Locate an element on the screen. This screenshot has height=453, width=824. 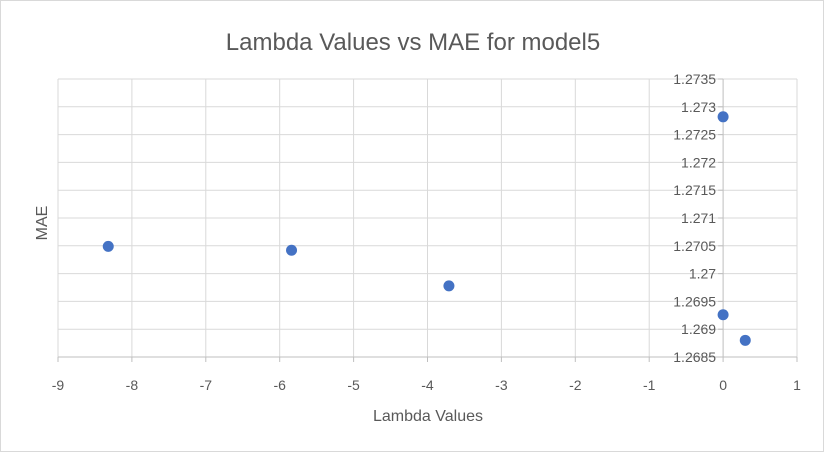
y-tick-label: 1.2715 is located at coordinates (694, 190).